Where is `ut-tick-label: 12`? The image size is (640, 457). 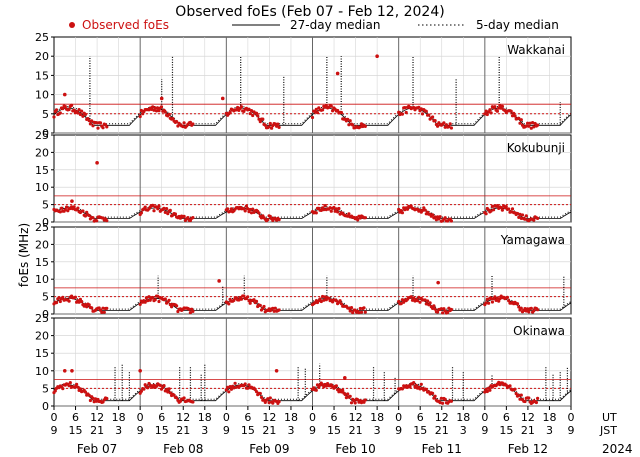 ut-tick-label: 12 is located at coordinates (183, 417).